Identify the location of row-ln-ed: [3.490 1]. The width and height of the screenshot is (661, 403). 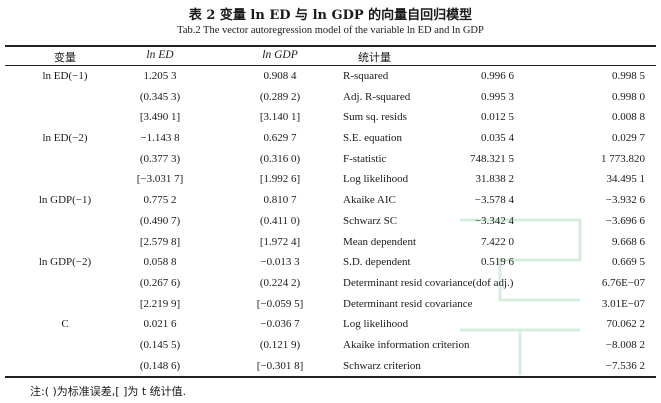
(160, 117).